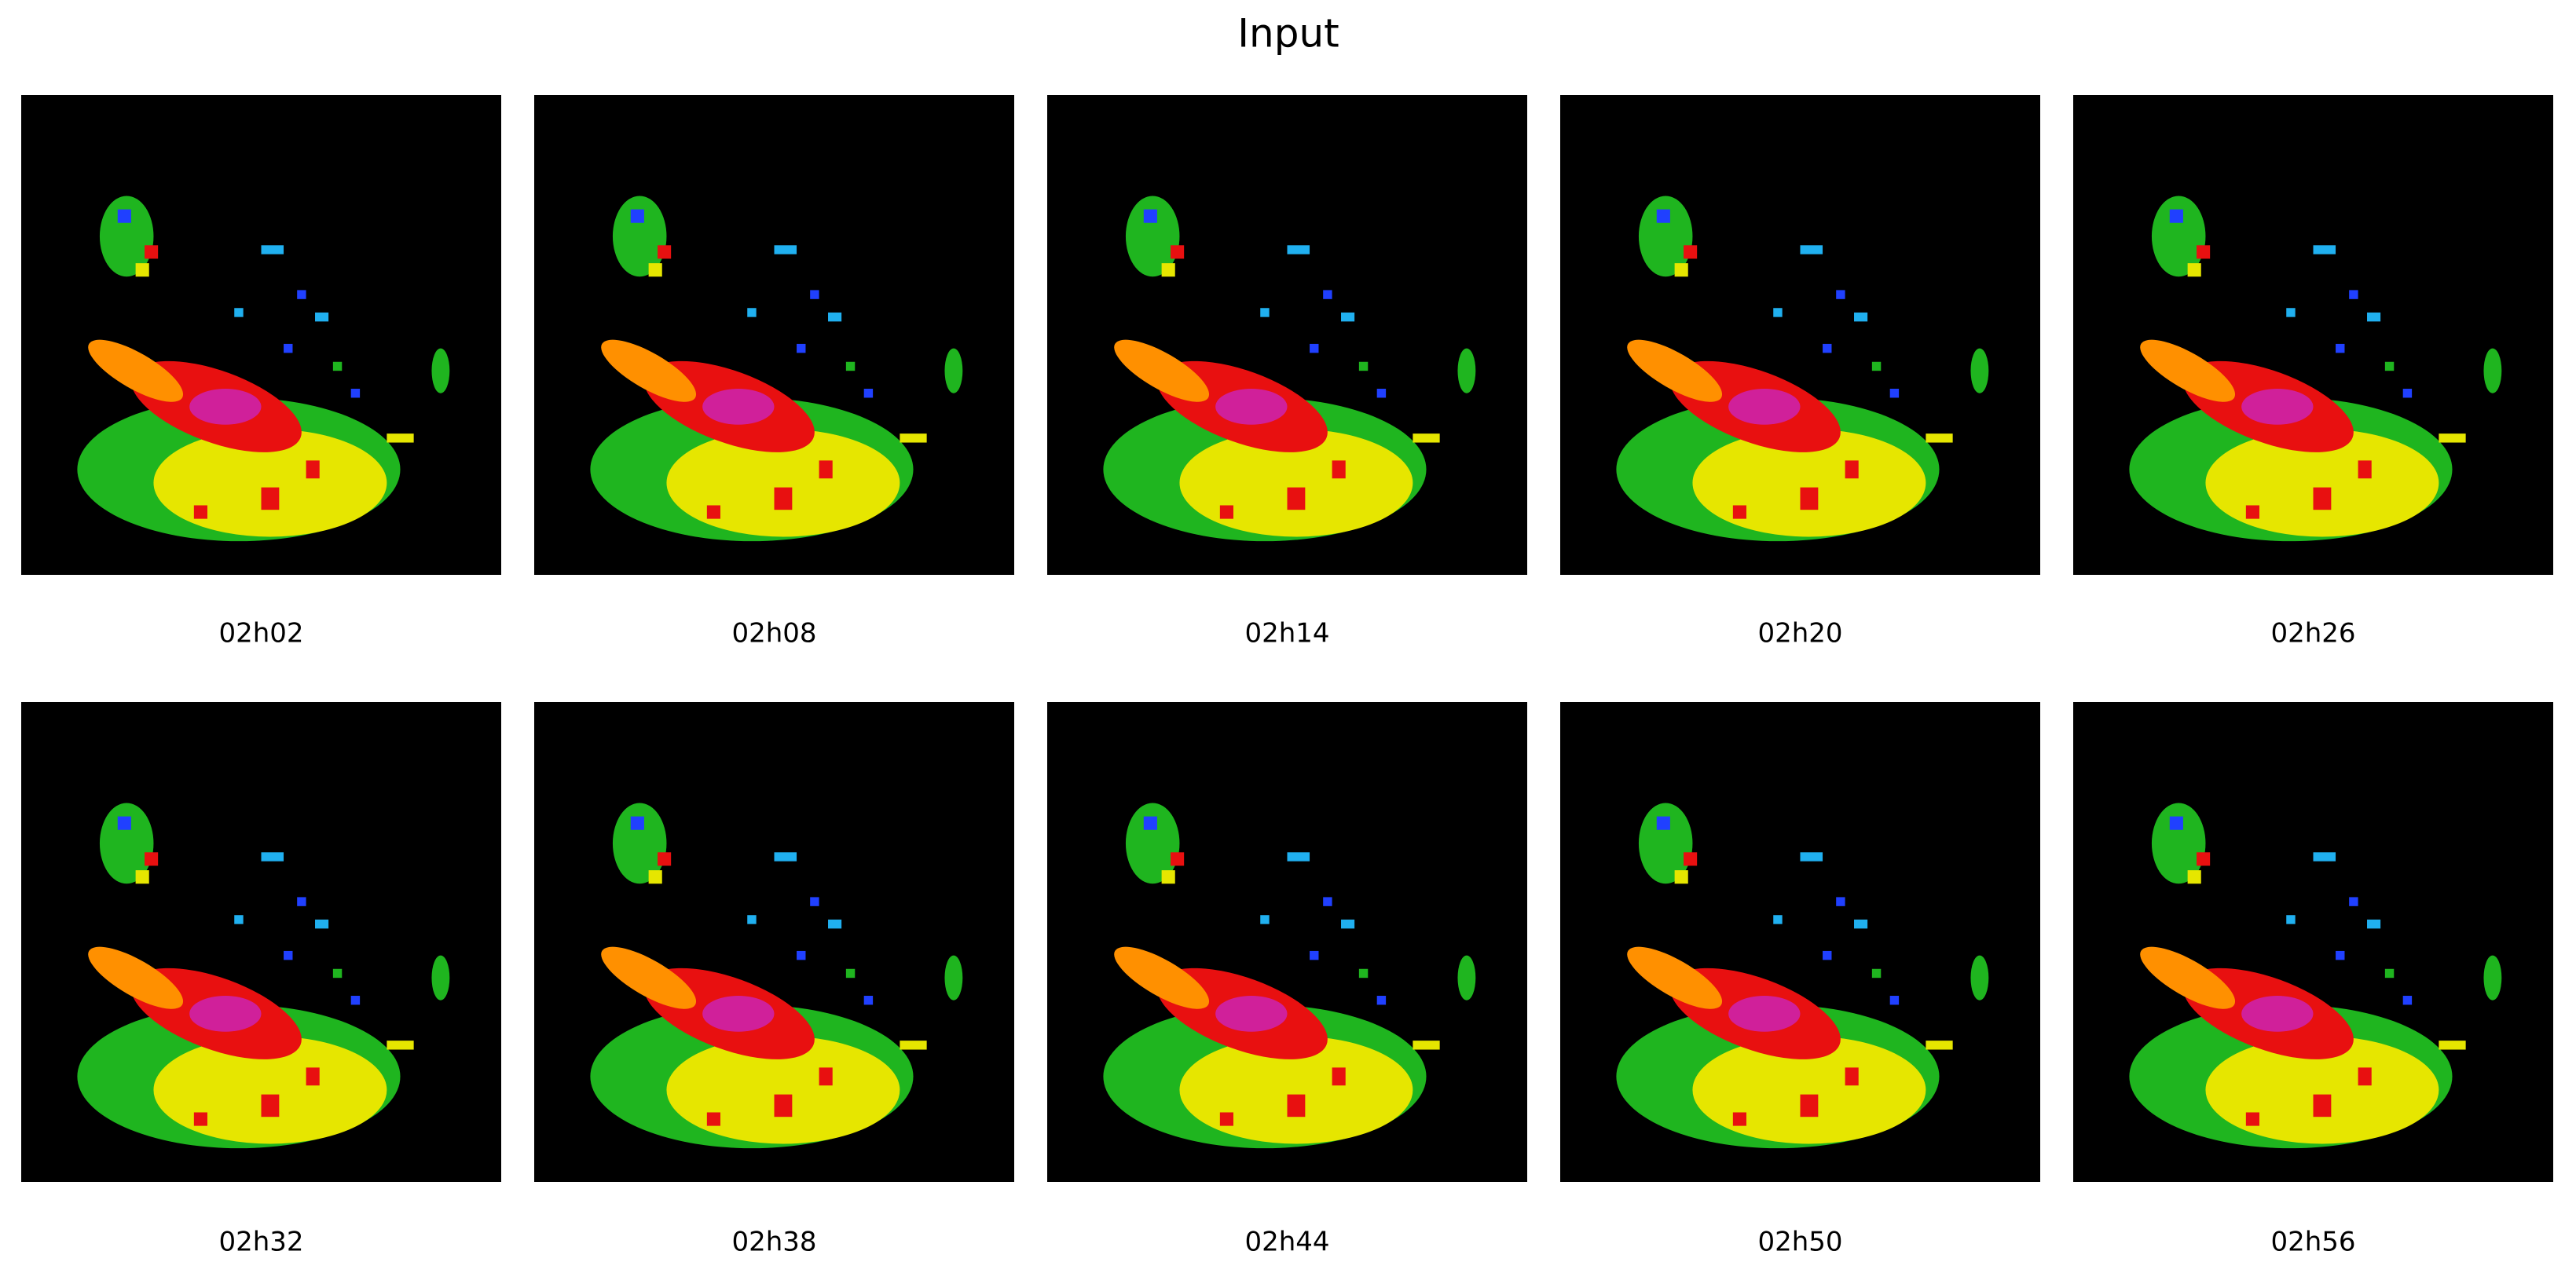  Describe the element at coordinates (2312, 1242) in the screenshot. I see `panel-label: 02h56` at that location.